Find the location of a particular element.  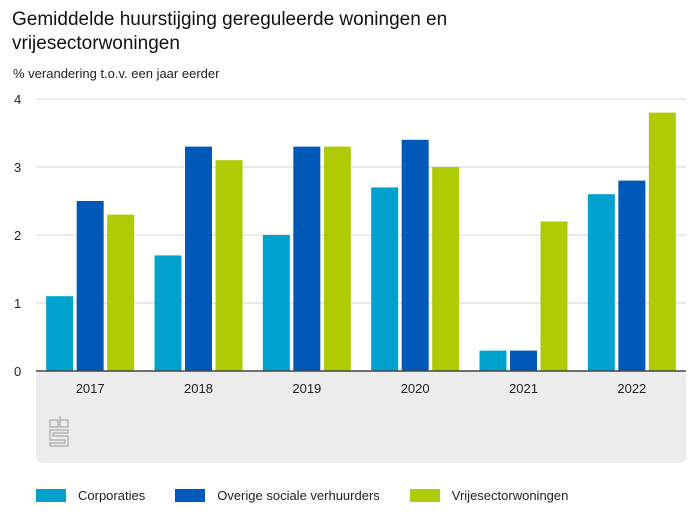

legend-item: Vrijesectorwoningen is located at coordinates (489, 495).